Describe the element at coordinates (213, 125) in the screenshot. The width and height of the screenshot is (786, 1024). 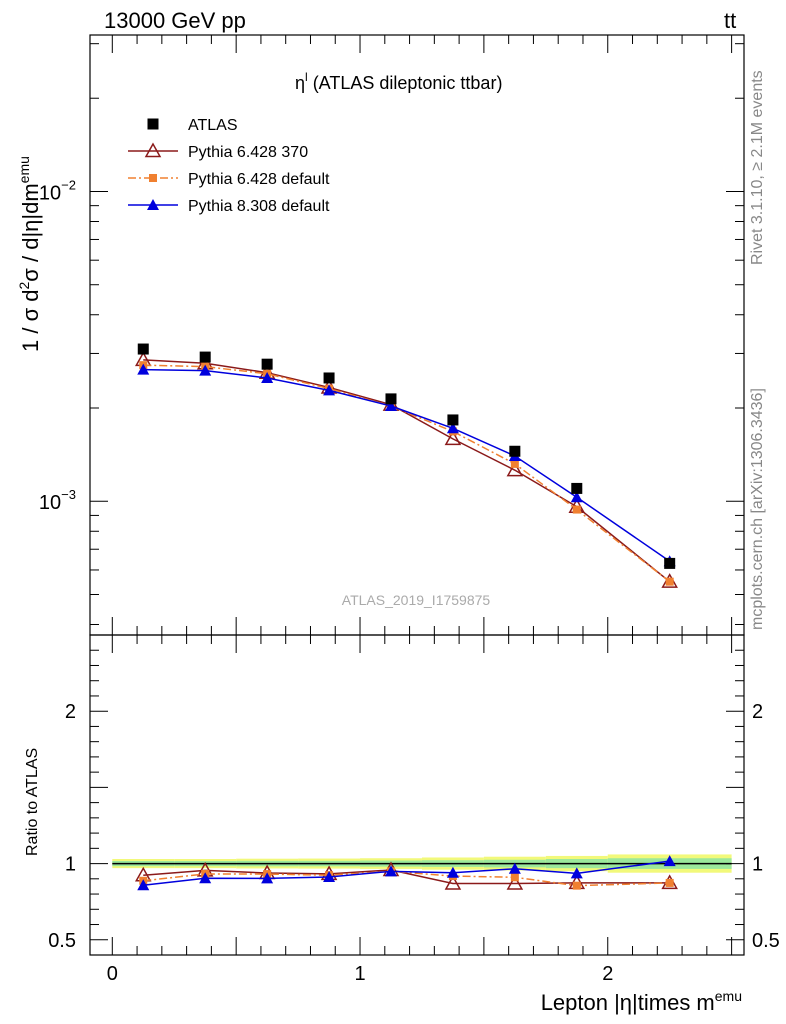
I see `legend-label: ATLAS` at that location.